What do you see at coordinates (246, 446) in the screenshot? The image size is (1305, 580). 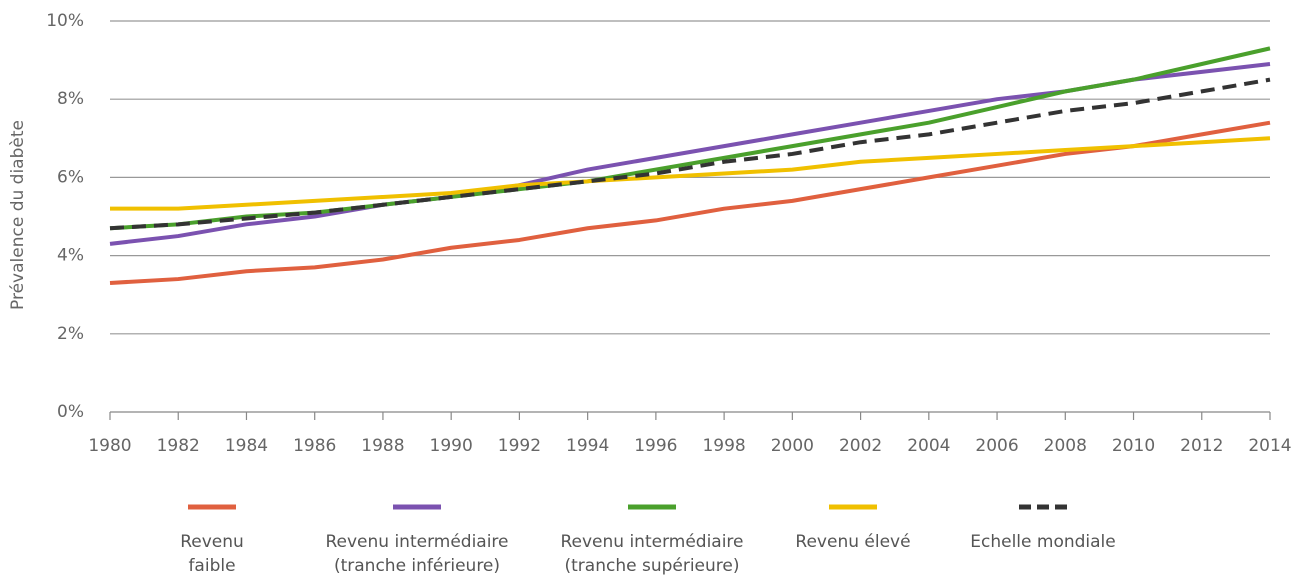 I see `x-tick-label: 1984` at bounding box center [246, 446].